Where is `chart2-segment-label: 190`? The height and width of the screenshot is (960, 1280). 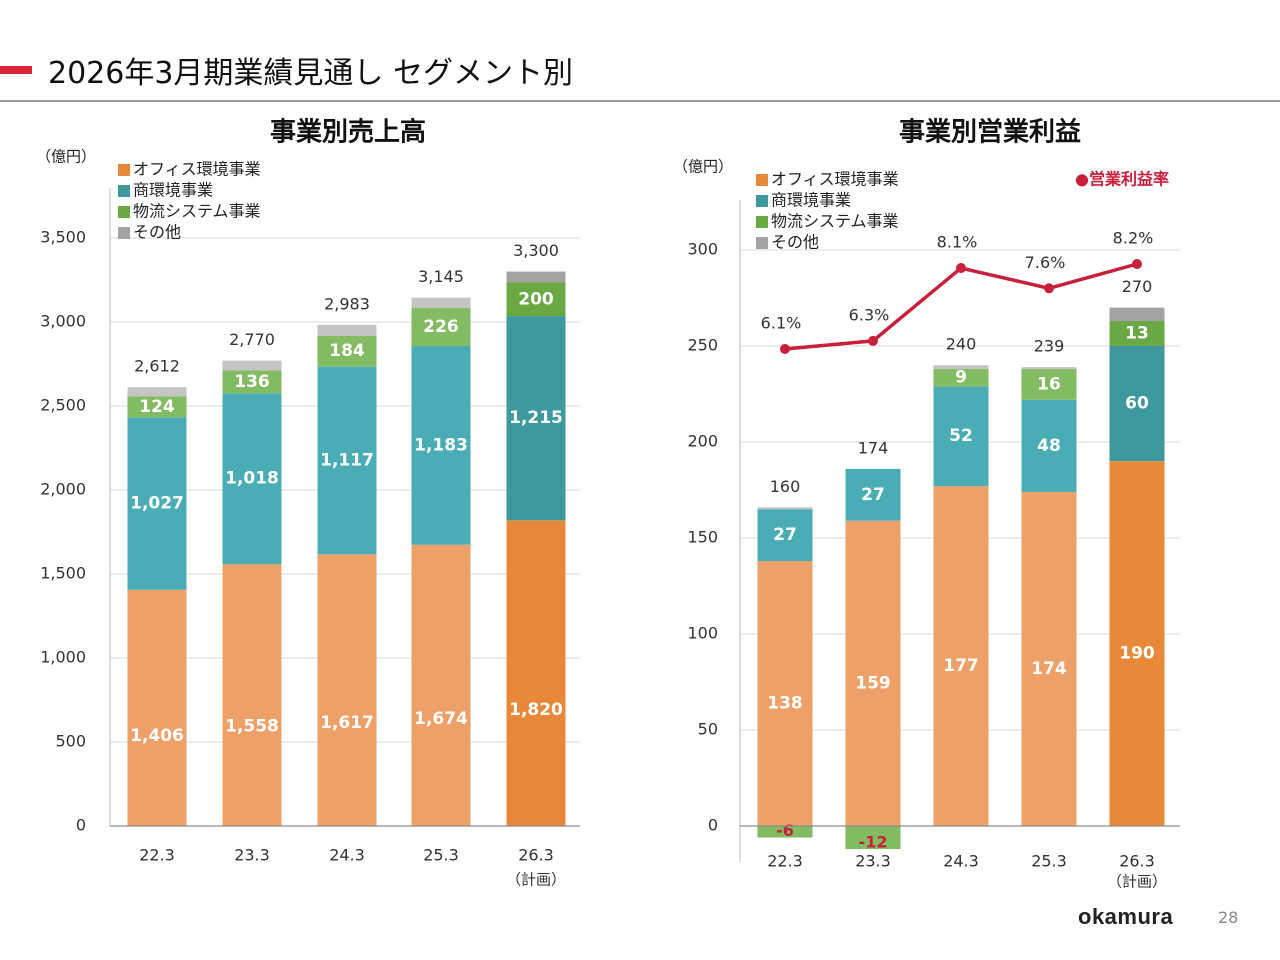 chart2-segment-label: 190 is located at coordinates (1137, 654).